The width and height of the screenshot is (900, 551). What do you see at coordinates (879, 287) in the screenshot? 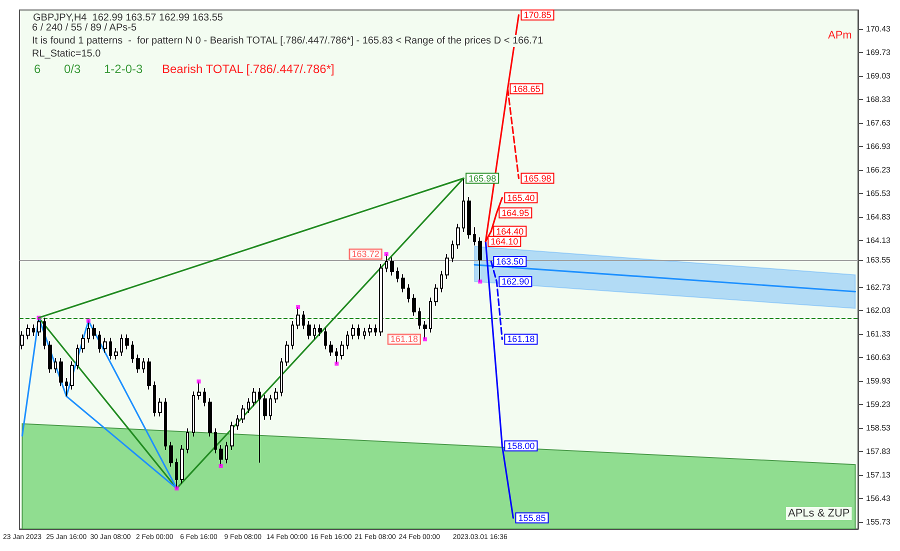
I see `y-tick-label: 162.73` at bounding box center [879, 287].